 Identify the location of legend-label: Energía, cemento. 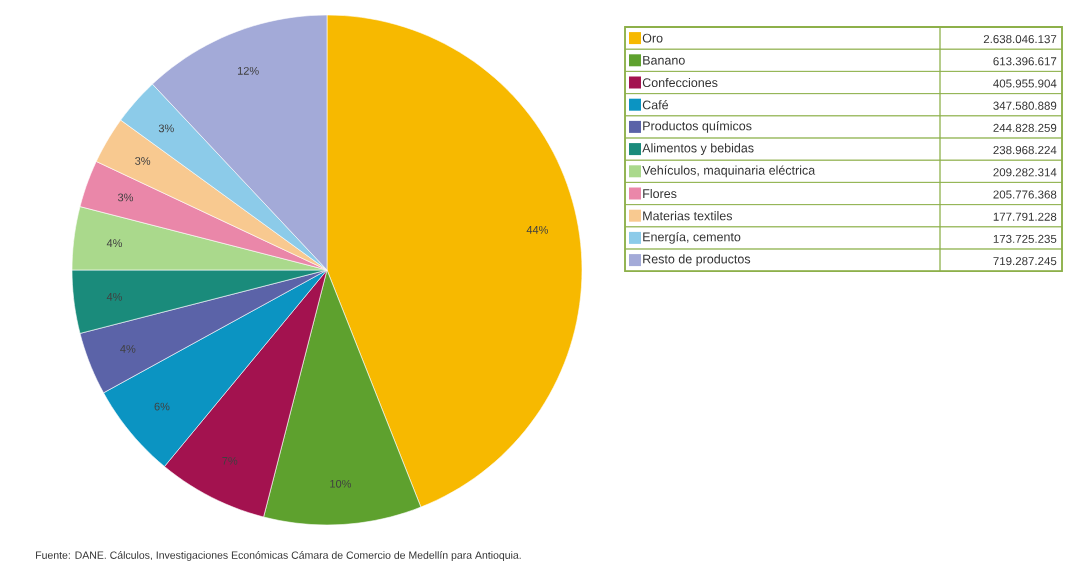
(692, 238).